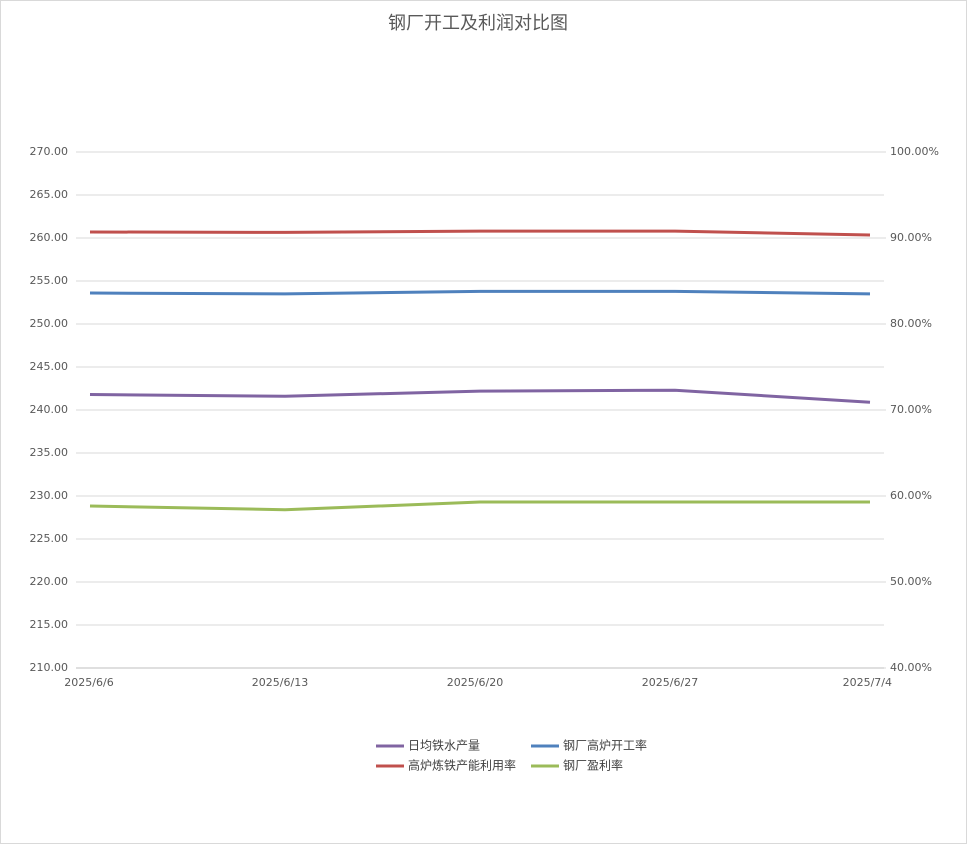 The width and height of the screenshot is (967, 844). I want to click on legend-label: 钢厂盈利率, so click(593, 765).